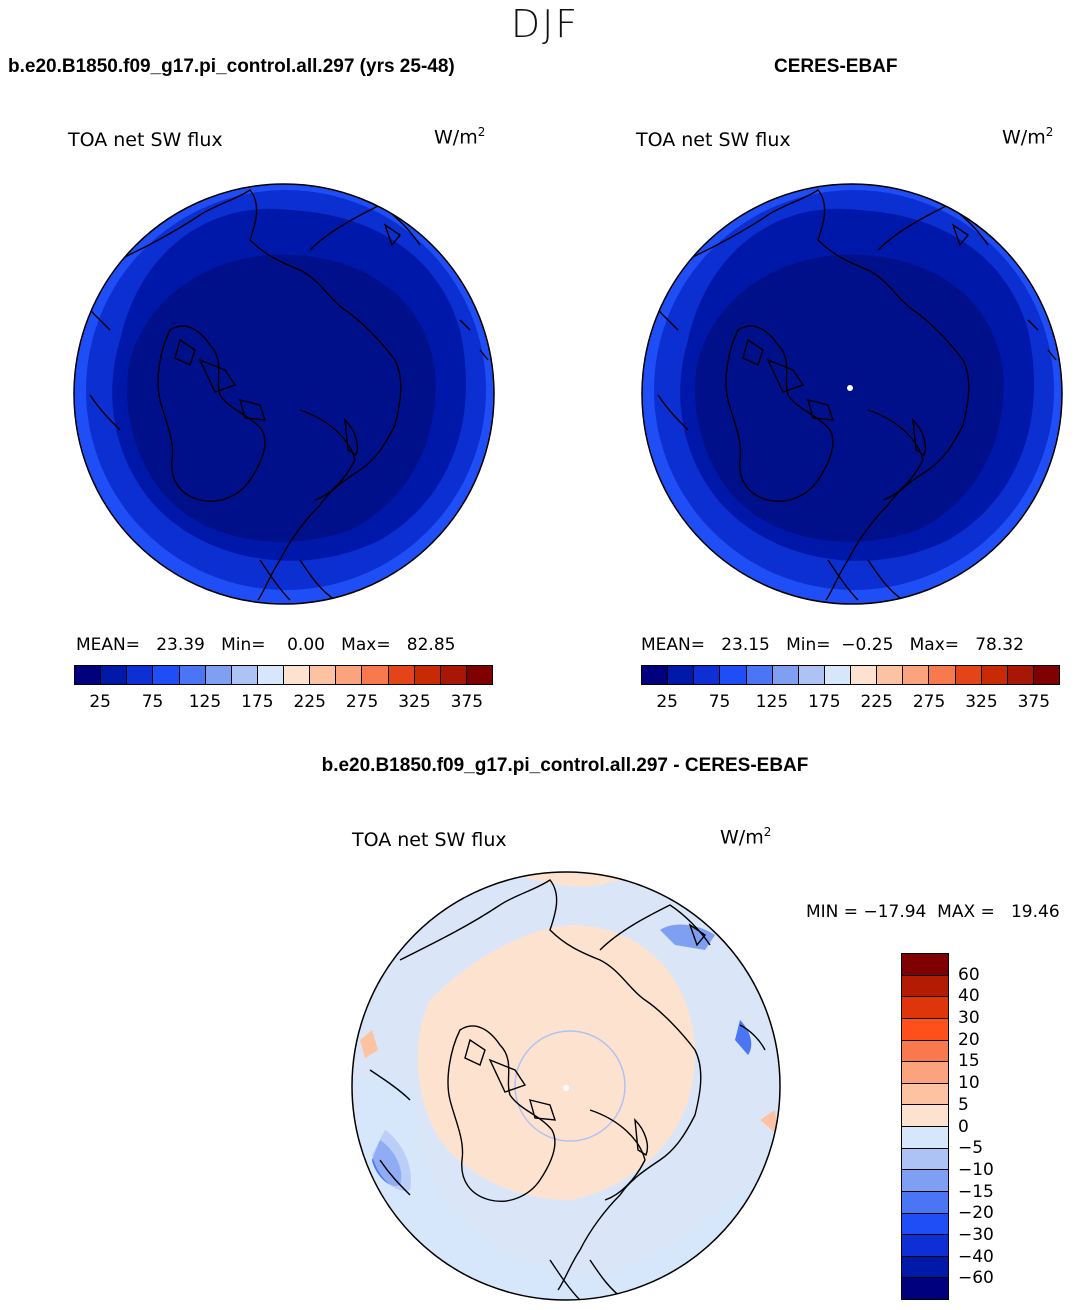 This screenshot has height=1310, width=1090. Describe the element at coordinates (414, 702) in the screenshot. I see `model-colorbar-tick-label: 325` at that location.